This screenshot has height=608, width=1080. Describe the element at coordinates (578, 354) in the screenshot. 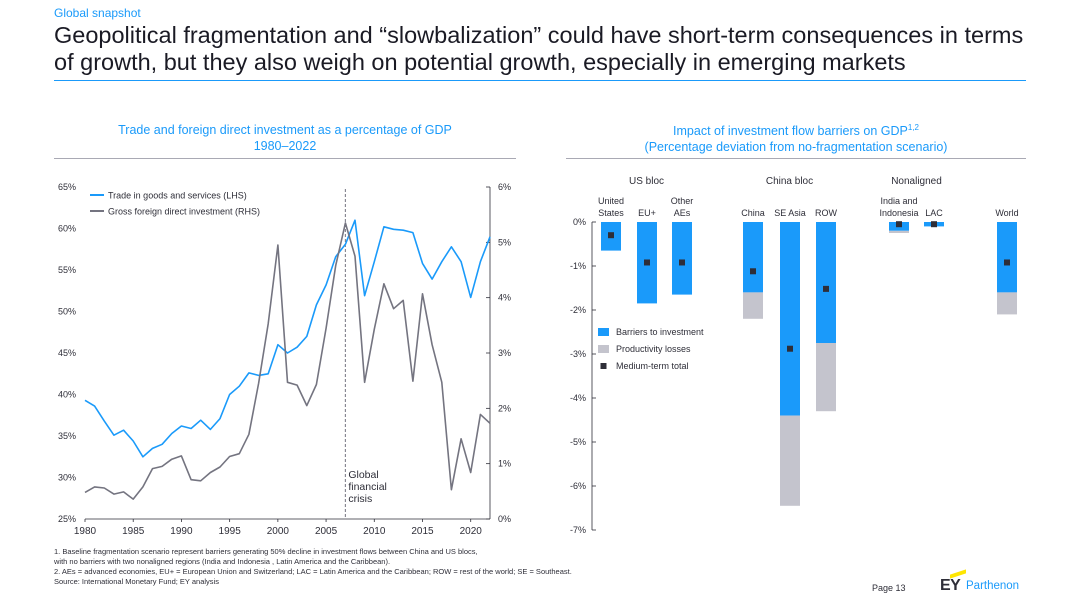

I see `y-tick-label: -3%` at that location.